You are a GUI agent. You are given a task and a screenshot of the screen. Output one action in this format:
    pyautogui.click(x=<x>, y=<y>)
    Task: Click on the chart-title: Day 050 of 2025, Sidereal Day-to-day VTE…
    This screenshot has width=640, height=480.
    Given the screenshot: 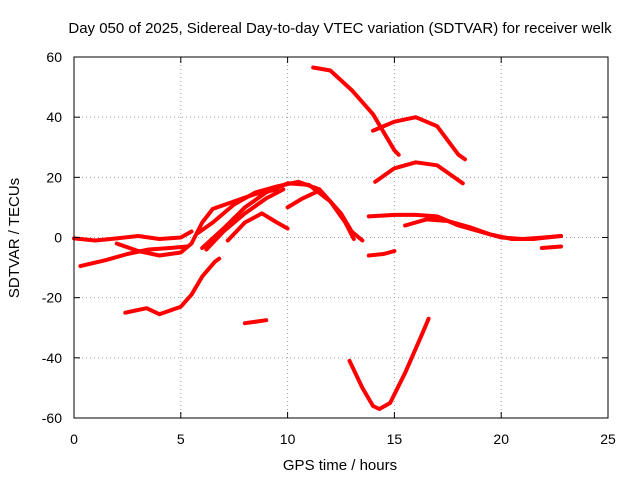 What is the action you would take?
    pyautogui.click(x=340, y=28)
    